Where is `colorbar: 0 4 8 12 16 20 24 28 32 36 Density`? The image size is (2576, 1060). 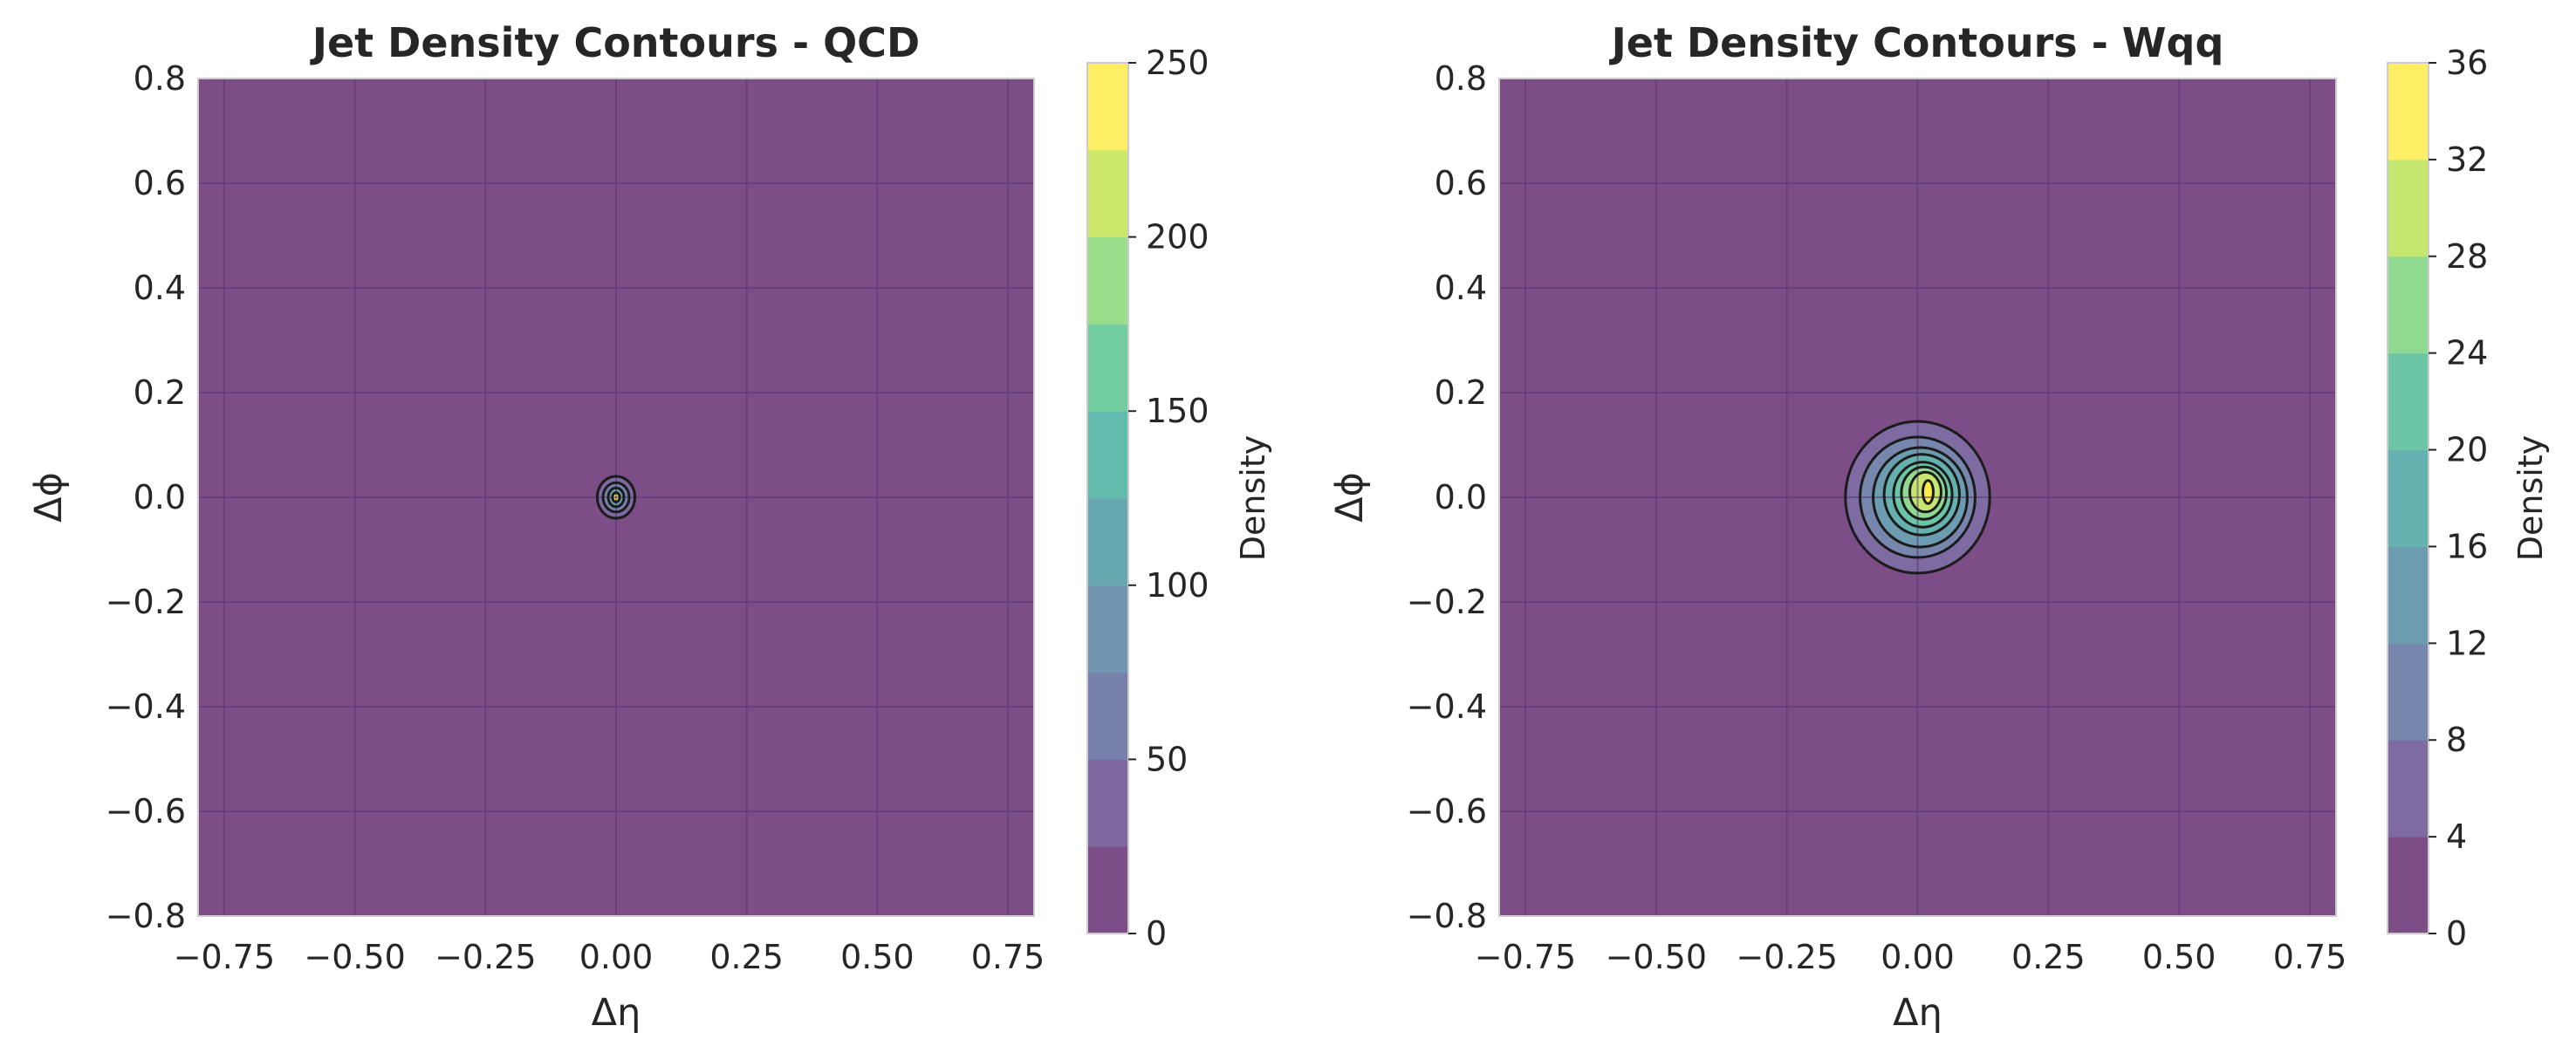
colorbar: 0 4 8 12 16 20 24 28 32 36 Density is located at coordinates (2469, 498).